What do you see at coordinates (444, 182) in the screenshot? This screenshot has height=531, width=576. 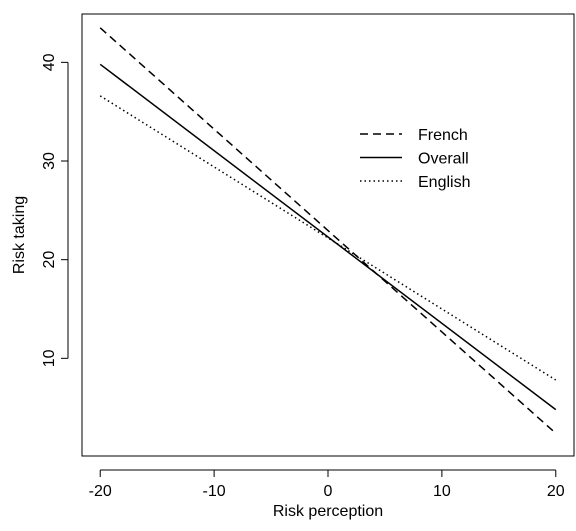 I see `legend-label: English` at bounding box center [444, 182].